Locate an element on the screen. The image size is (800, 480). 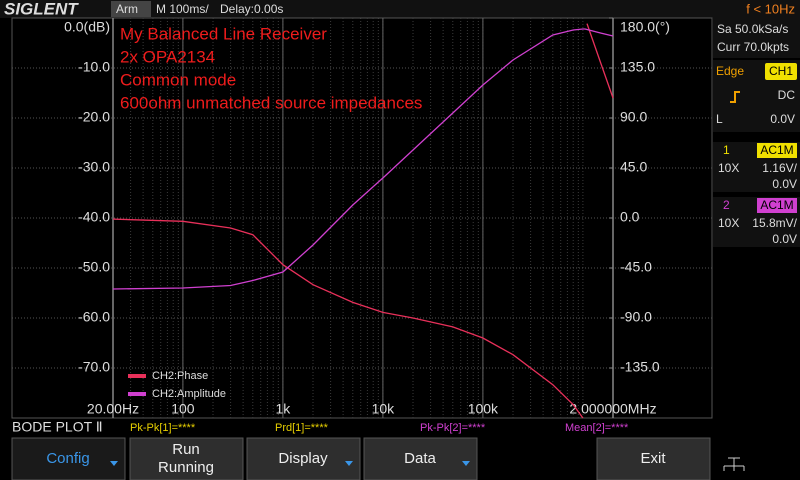
y-tick-label: -40.0 is located at coordinates (94, 217).